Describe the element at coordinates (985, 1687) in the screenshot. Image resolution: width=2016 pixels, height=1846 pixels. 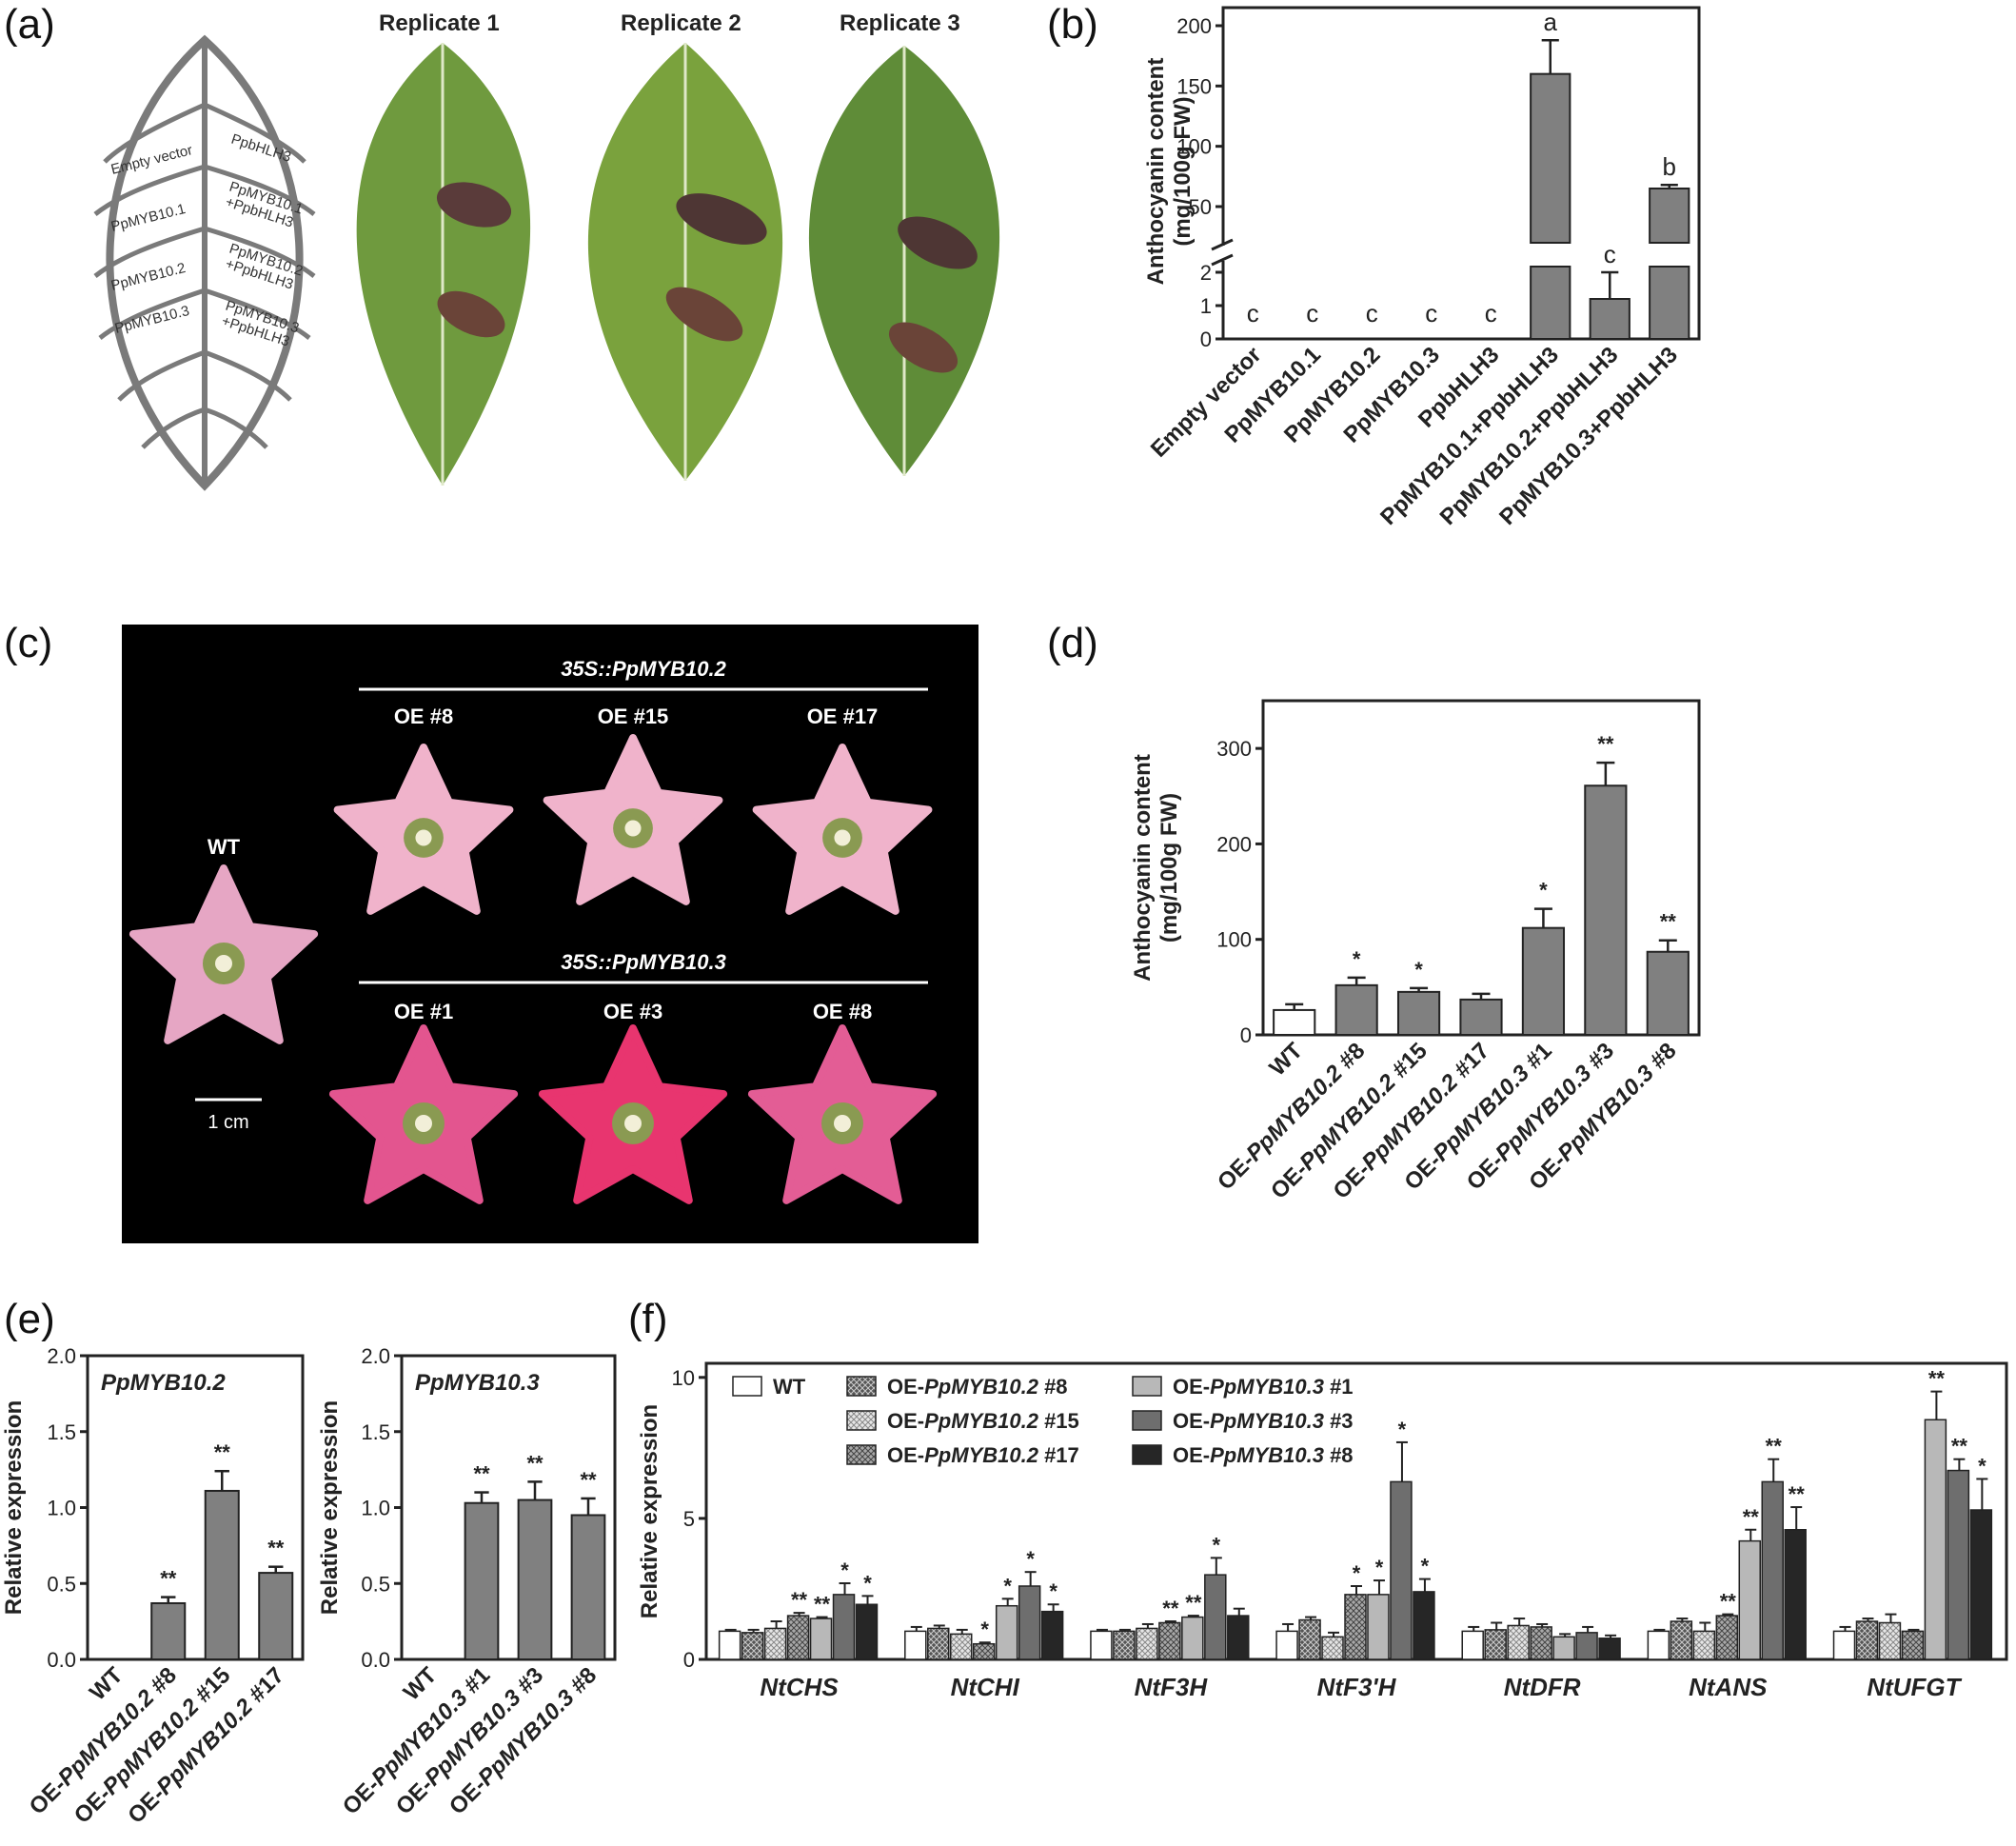
I see `x-tick-label-ntchi: NtCHI` at that location.